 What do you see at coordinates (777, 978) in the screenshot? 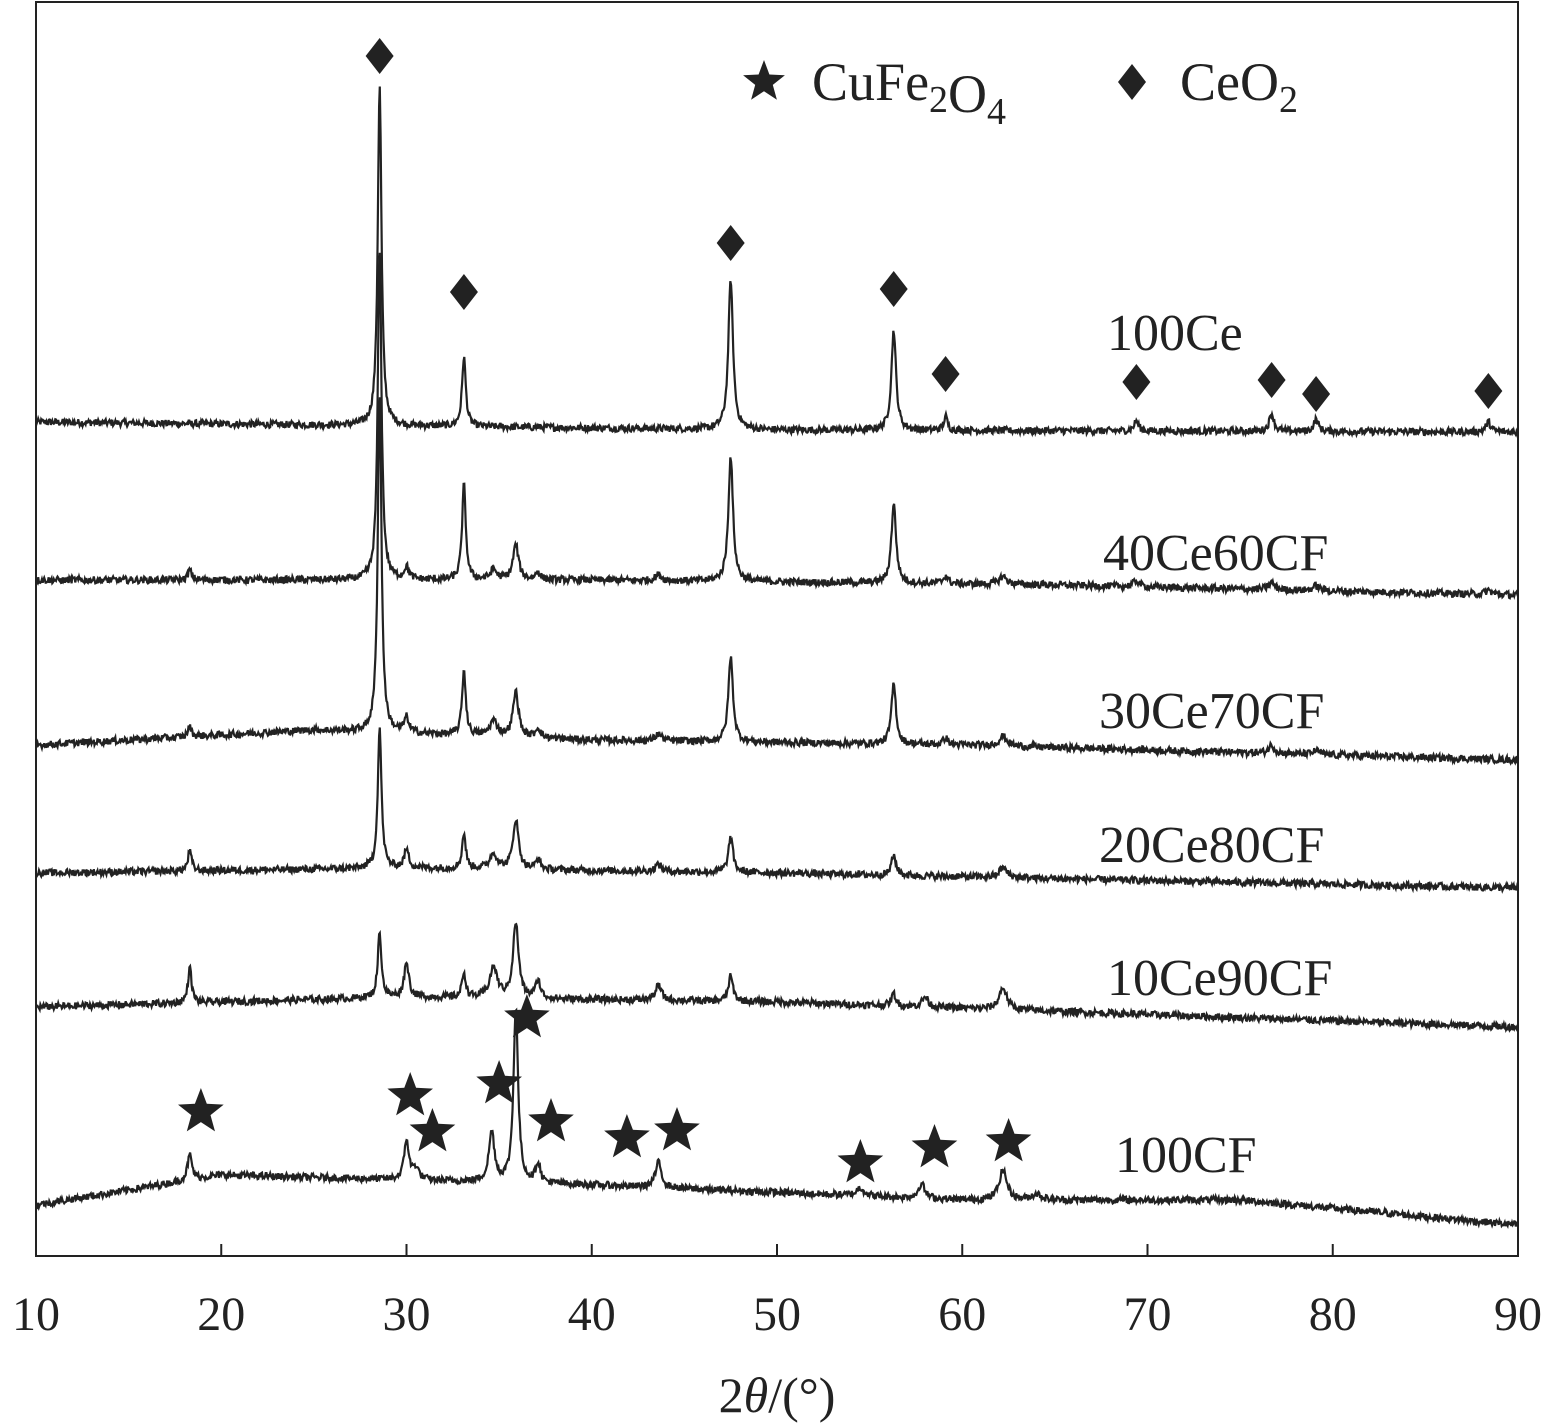
I see `series-line-10Ce90CF` at bounding box center [777, 978].